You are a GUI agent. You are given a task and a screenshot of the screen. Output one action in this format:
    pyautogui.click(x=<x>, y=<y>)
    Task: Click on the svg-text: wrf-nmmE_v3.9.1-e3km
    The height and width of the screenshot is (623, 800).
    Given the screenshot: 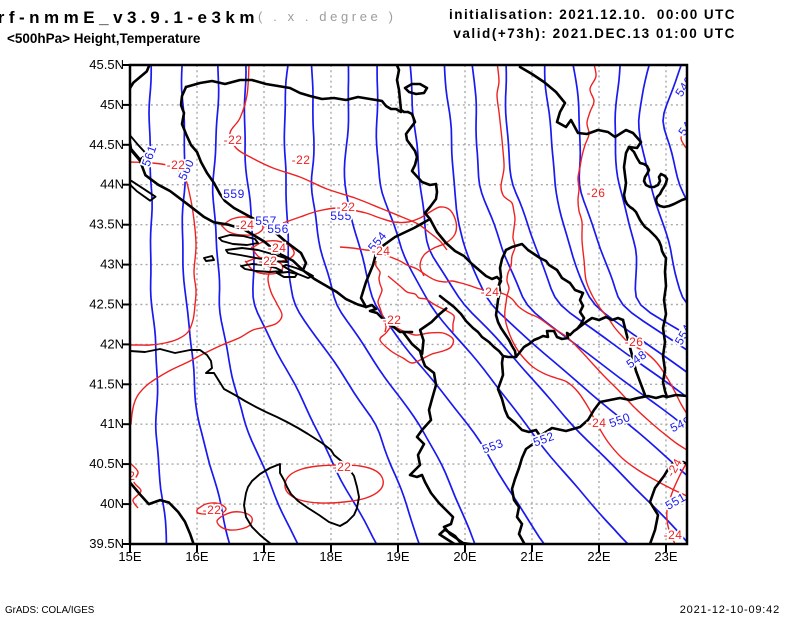 What is the action you would take?
    pyautogui.click(x=129, y=17)
    